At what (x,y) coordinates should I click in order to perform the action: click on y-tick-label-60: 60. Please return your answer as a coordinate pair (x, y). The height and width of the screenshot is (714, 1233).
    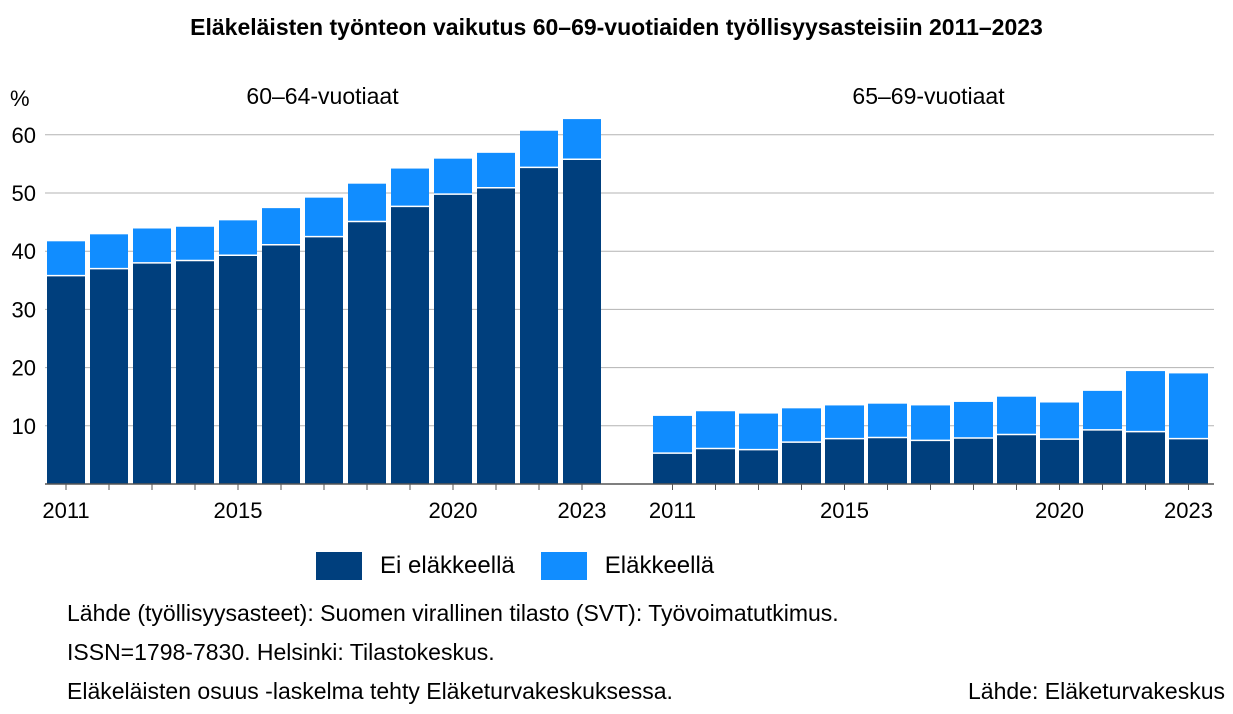
    Looking at the image, I should click on (24, 135).